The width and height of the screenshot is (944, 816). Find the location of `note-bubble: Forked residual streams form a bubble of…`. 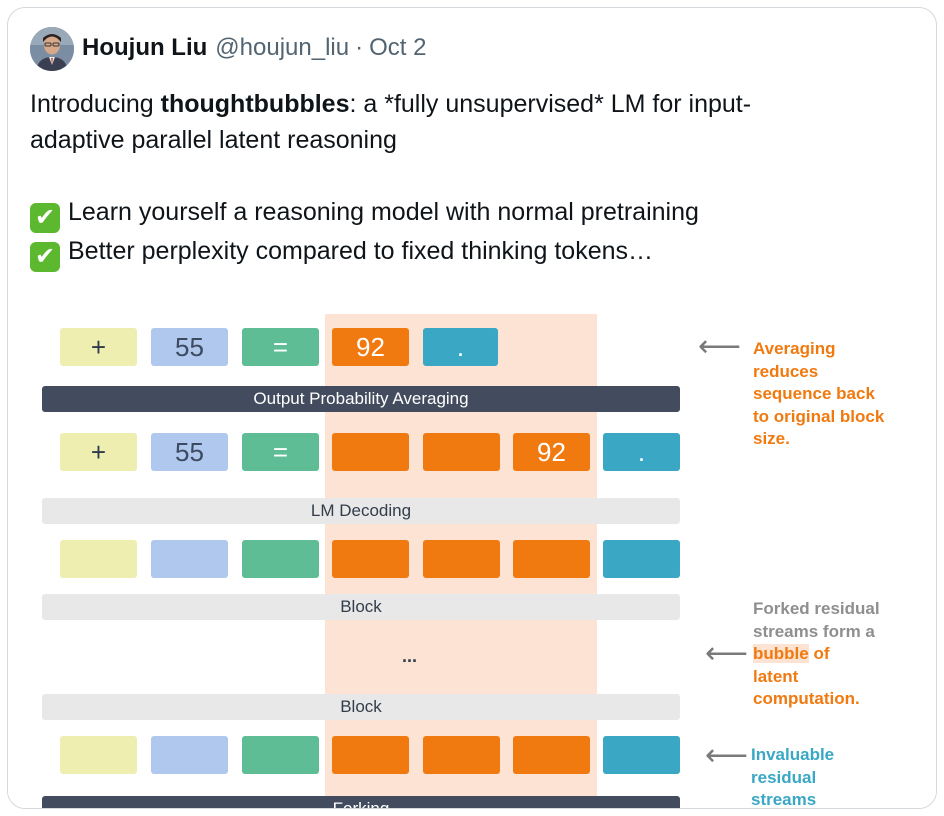

note-bubble: Forked residual streams form a bubble of… is located at coordinates (816, 654).